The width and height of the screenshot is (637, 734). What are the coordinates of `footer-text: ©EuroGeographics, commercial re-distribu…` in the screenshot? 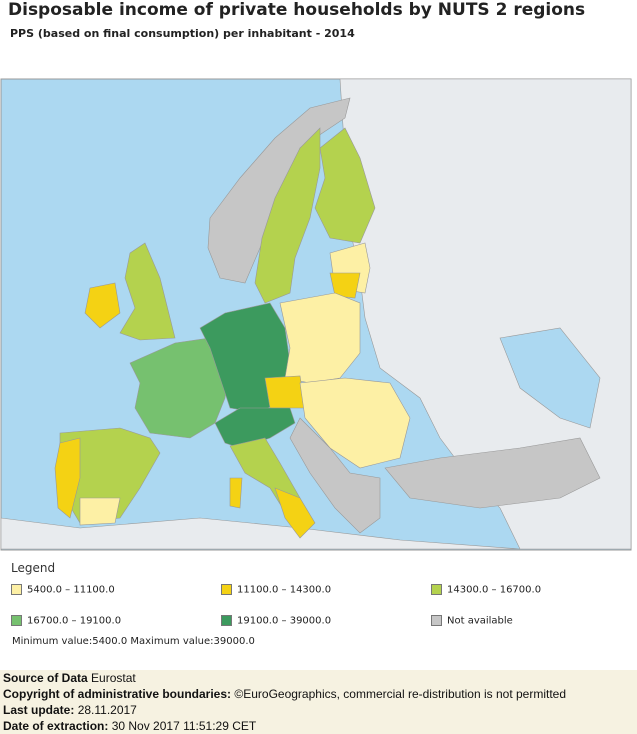 It's located at (400, 694).